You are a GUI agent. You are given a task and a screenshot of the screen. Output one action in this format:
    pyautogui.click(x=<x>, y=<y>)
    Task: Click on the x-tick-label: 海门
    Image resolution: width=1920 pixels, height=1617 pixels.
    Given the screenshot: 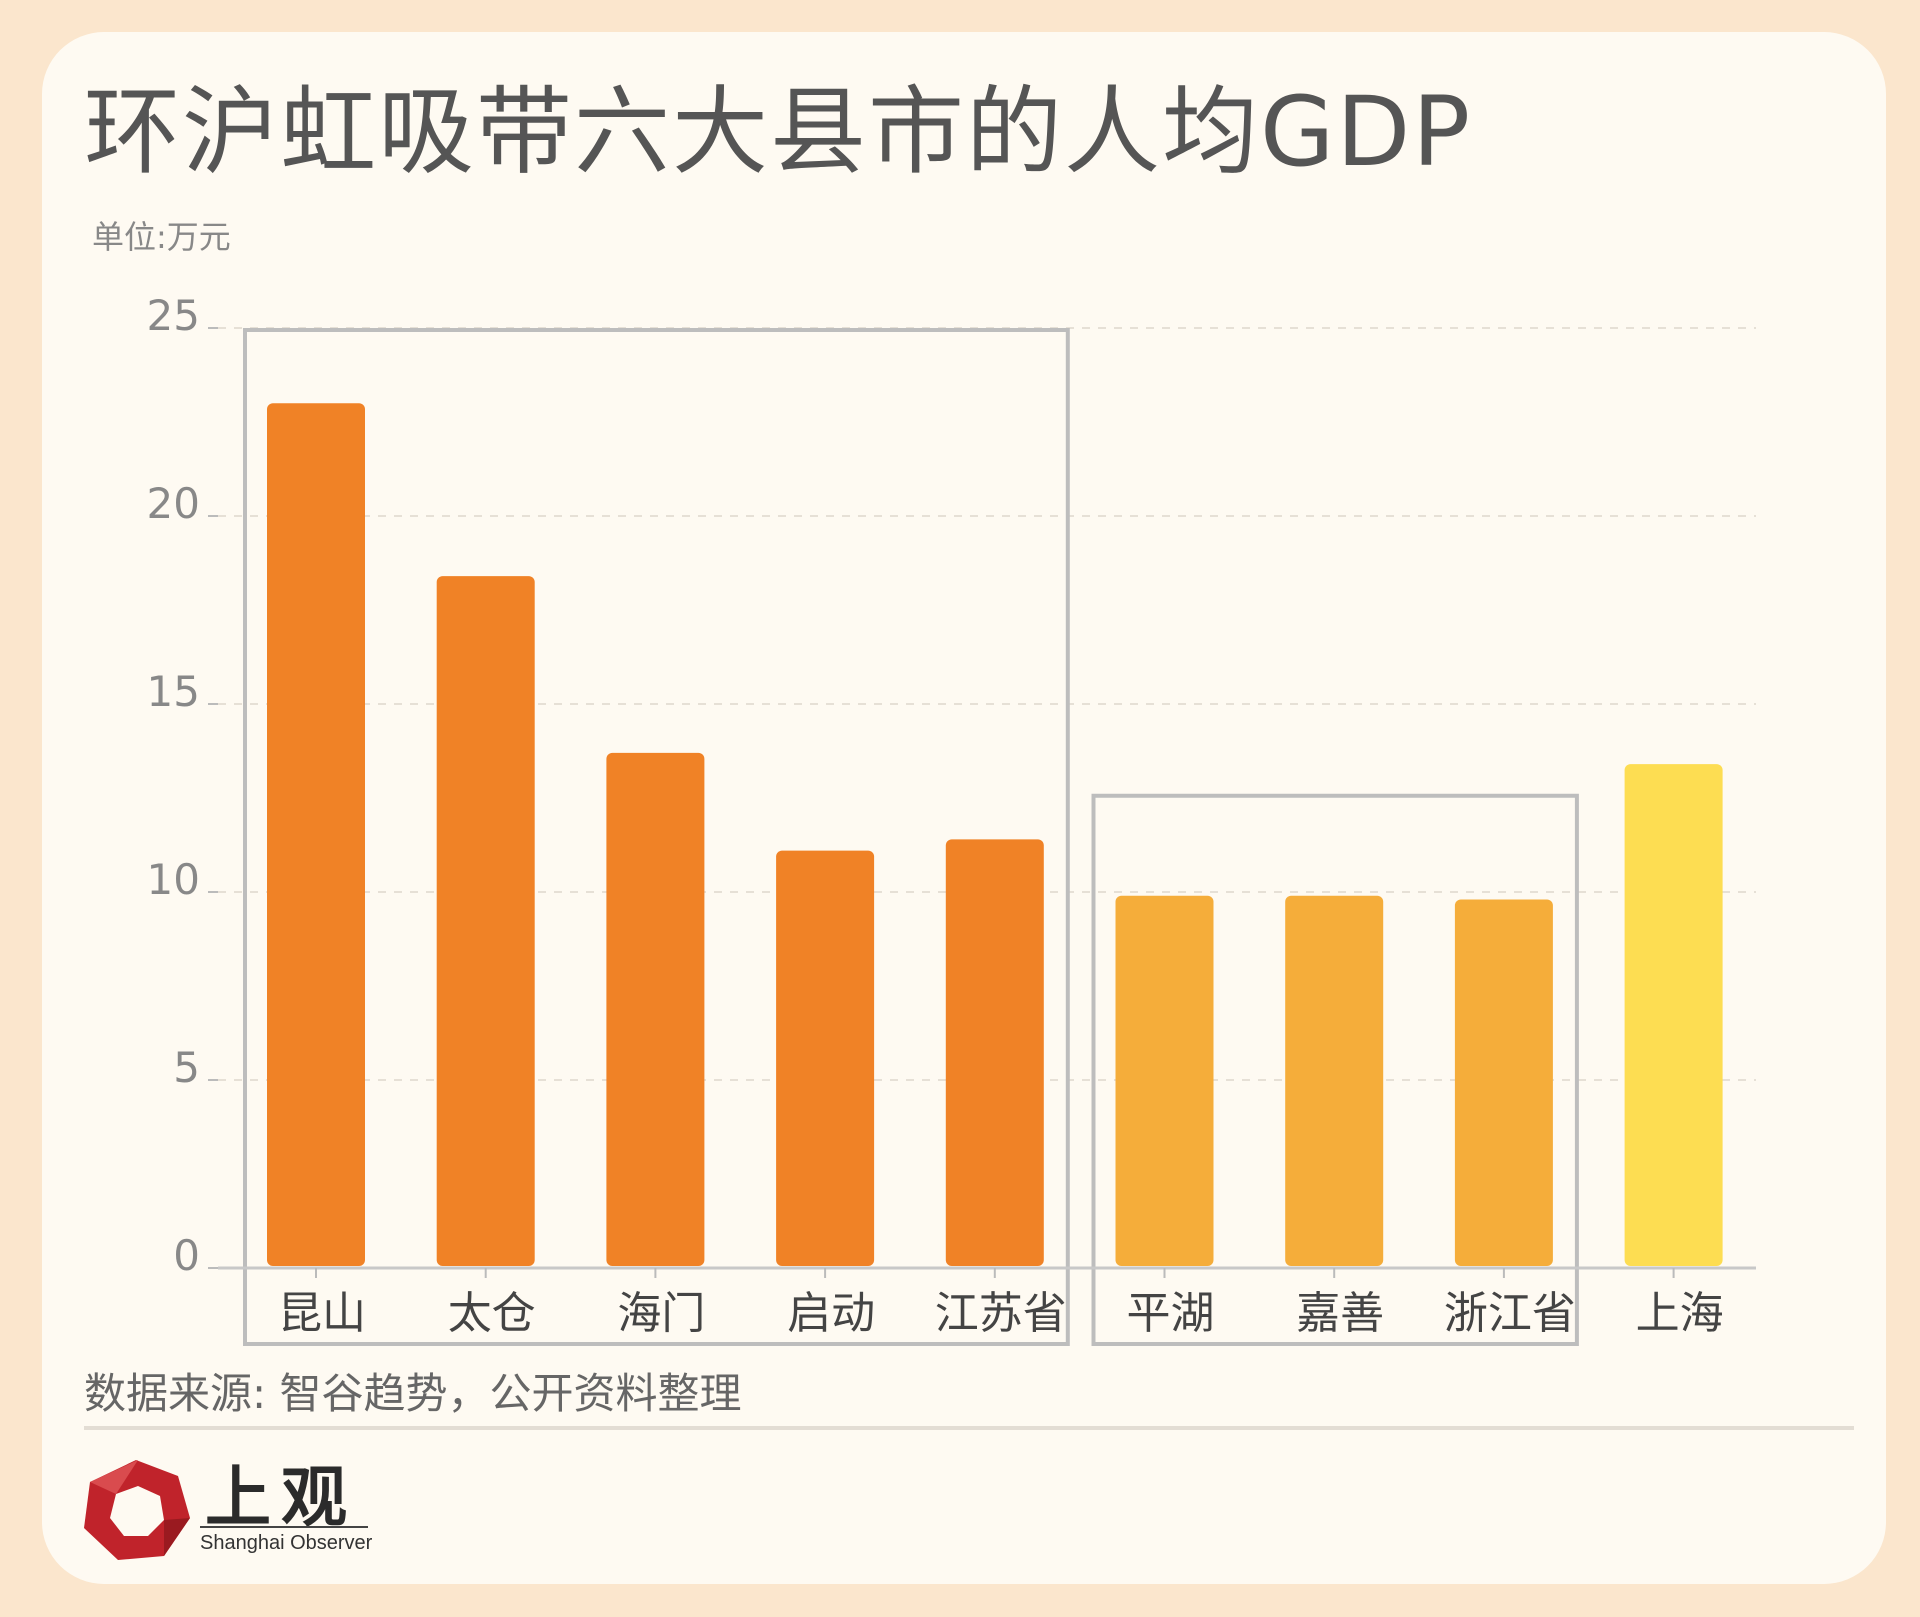 What is the action you would take?
    pyautogui.click(x=661, y=1313)
    